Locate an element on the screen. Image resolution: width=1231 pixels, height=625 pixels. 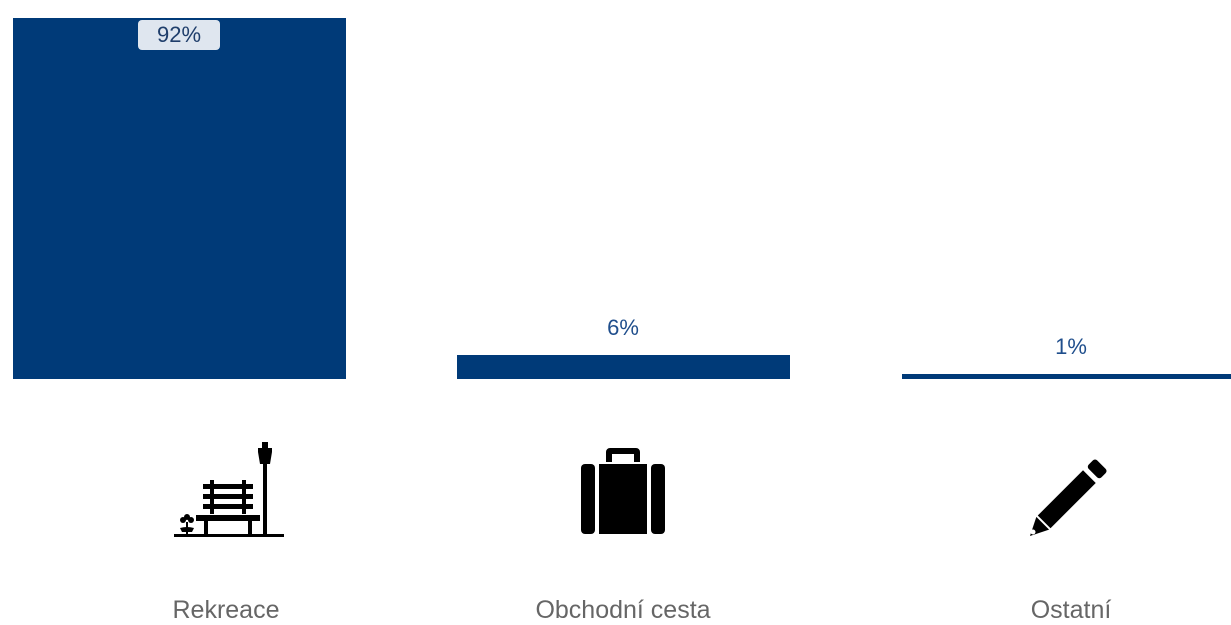
value-label-ostatni: 1% is located at coordinates (1071, 346).